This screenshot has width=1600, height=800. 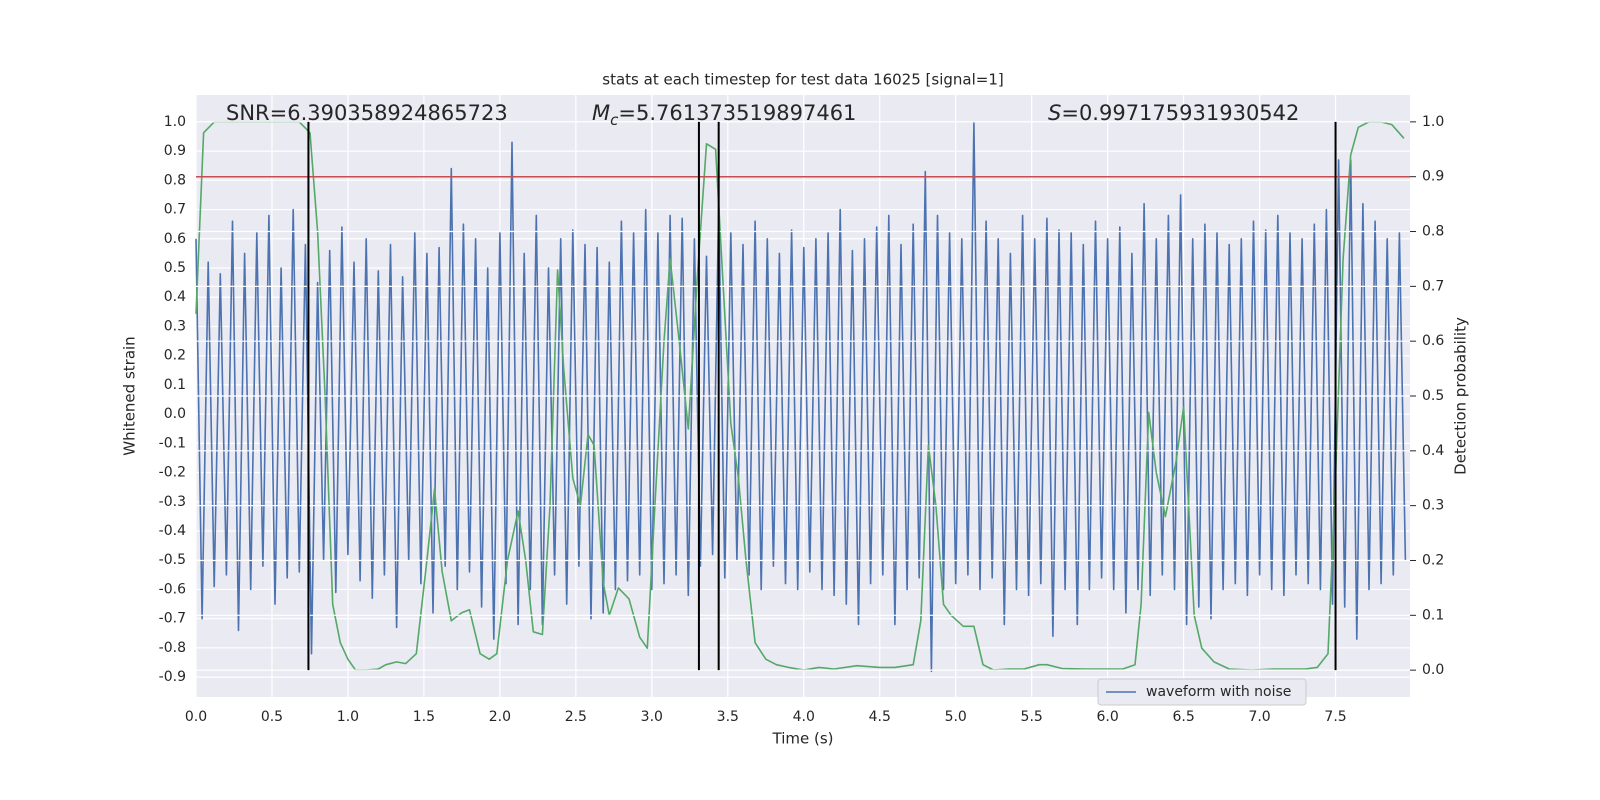 What do you see at coordinates (1433, 451) in the screenshot?
I see `y2-tick-label: 0.4` at bounding box center [1433, 451].